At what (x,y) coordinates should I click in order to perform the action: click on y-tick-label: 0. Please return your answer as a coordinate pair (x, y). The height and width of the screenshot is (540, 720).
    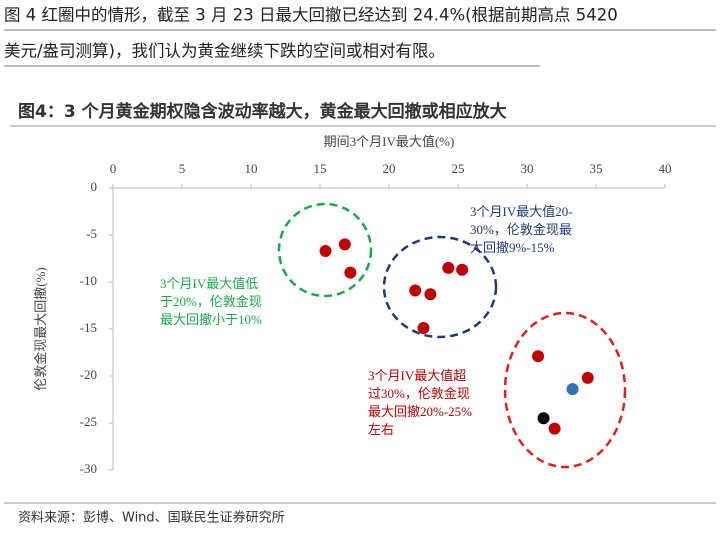
    Looking at the image, I should click on (94, 186).